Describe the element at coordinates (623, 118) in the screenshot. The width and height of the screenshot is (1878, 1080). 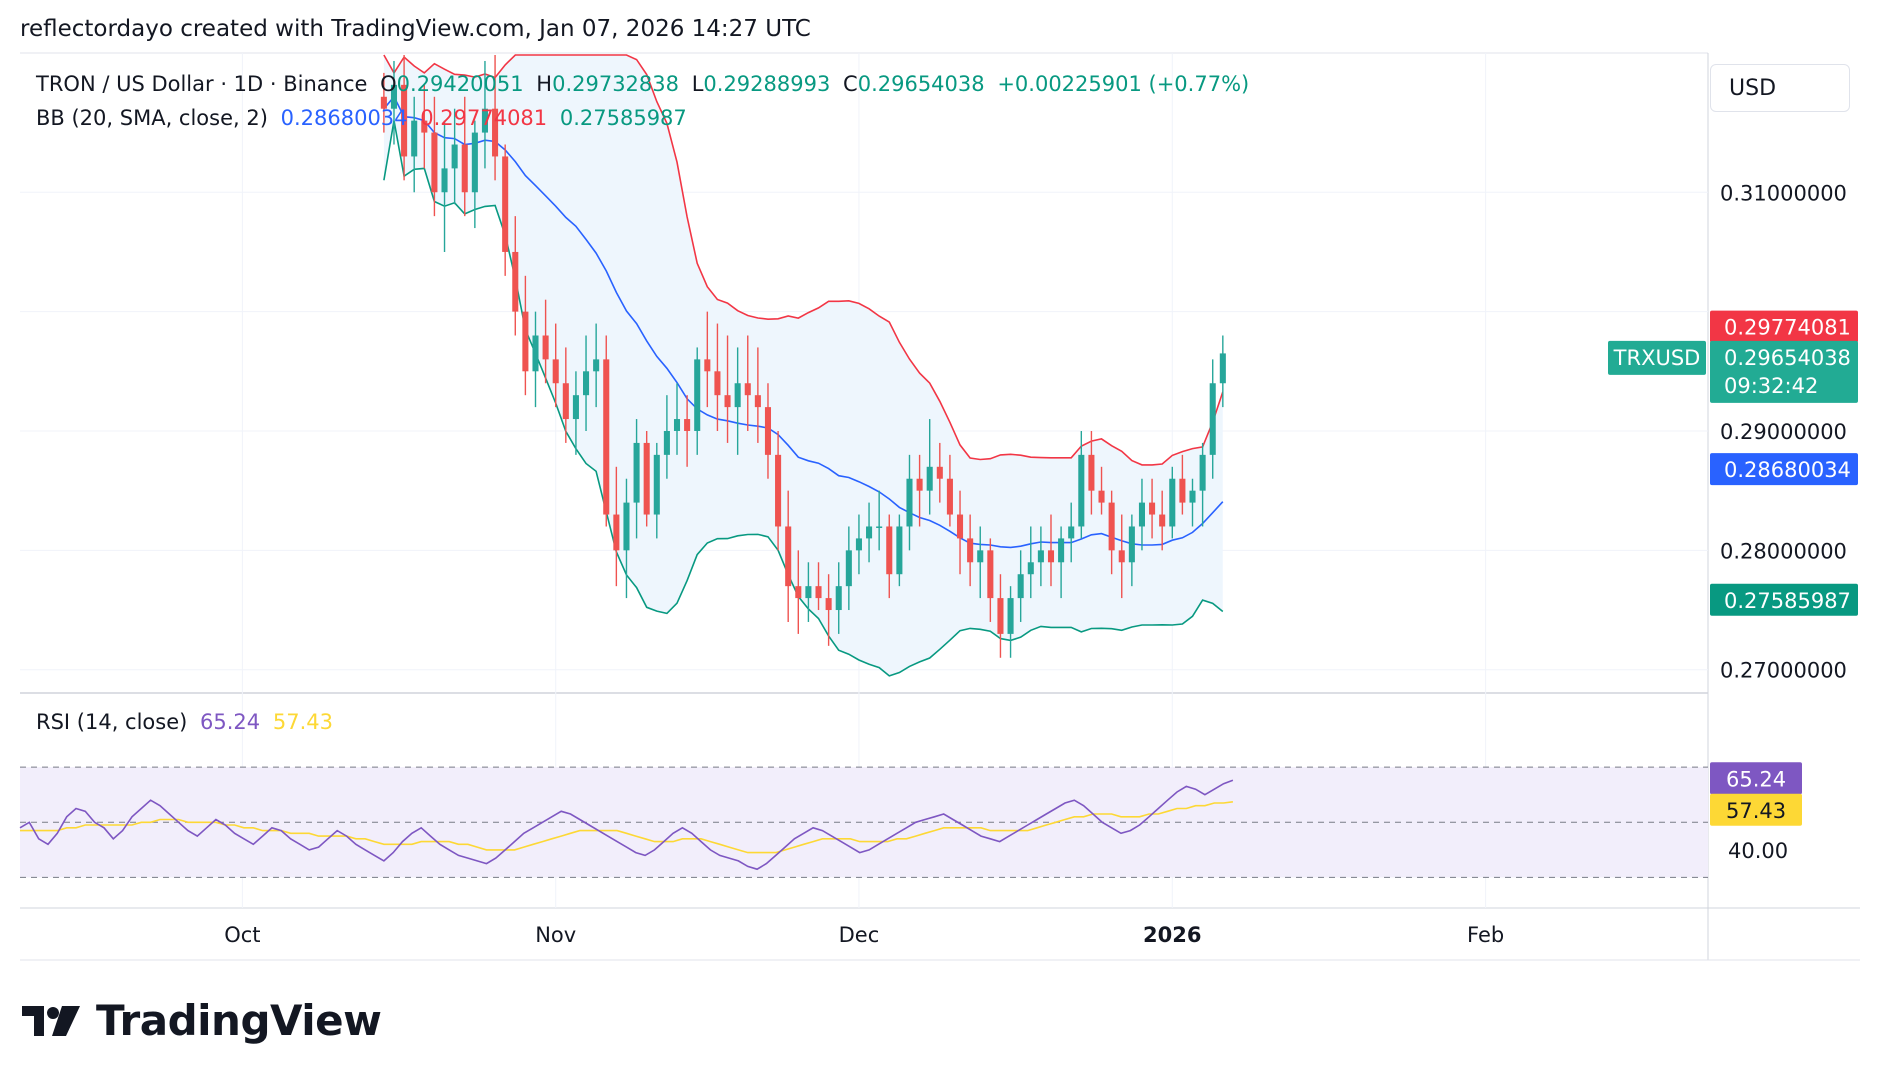
I see `bb-lower-value: 0.27585987` at that location.